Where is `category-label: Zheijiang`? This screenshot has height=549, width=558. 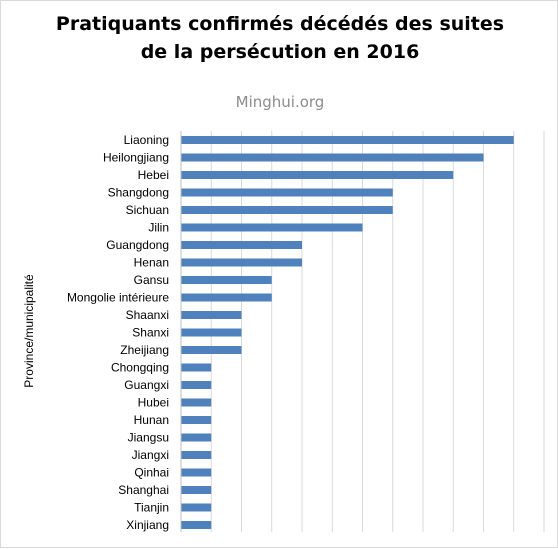 category-label: Zheijiang is located at coordinates (144, 350).